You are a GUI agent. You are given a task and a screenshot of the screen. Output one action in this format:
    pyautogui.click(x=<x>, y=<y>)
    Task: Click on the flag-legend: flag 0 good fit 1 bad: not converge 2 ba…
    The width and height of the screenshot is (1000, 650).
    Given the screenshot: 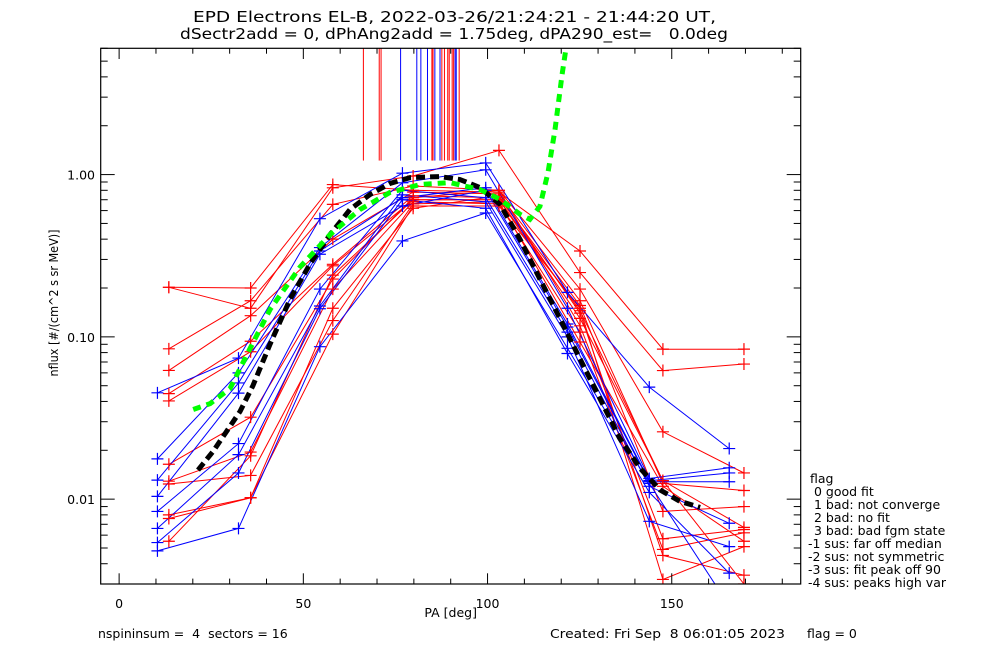 What is the action you would take?
    pyautogui.click(x=877, y=530)
    